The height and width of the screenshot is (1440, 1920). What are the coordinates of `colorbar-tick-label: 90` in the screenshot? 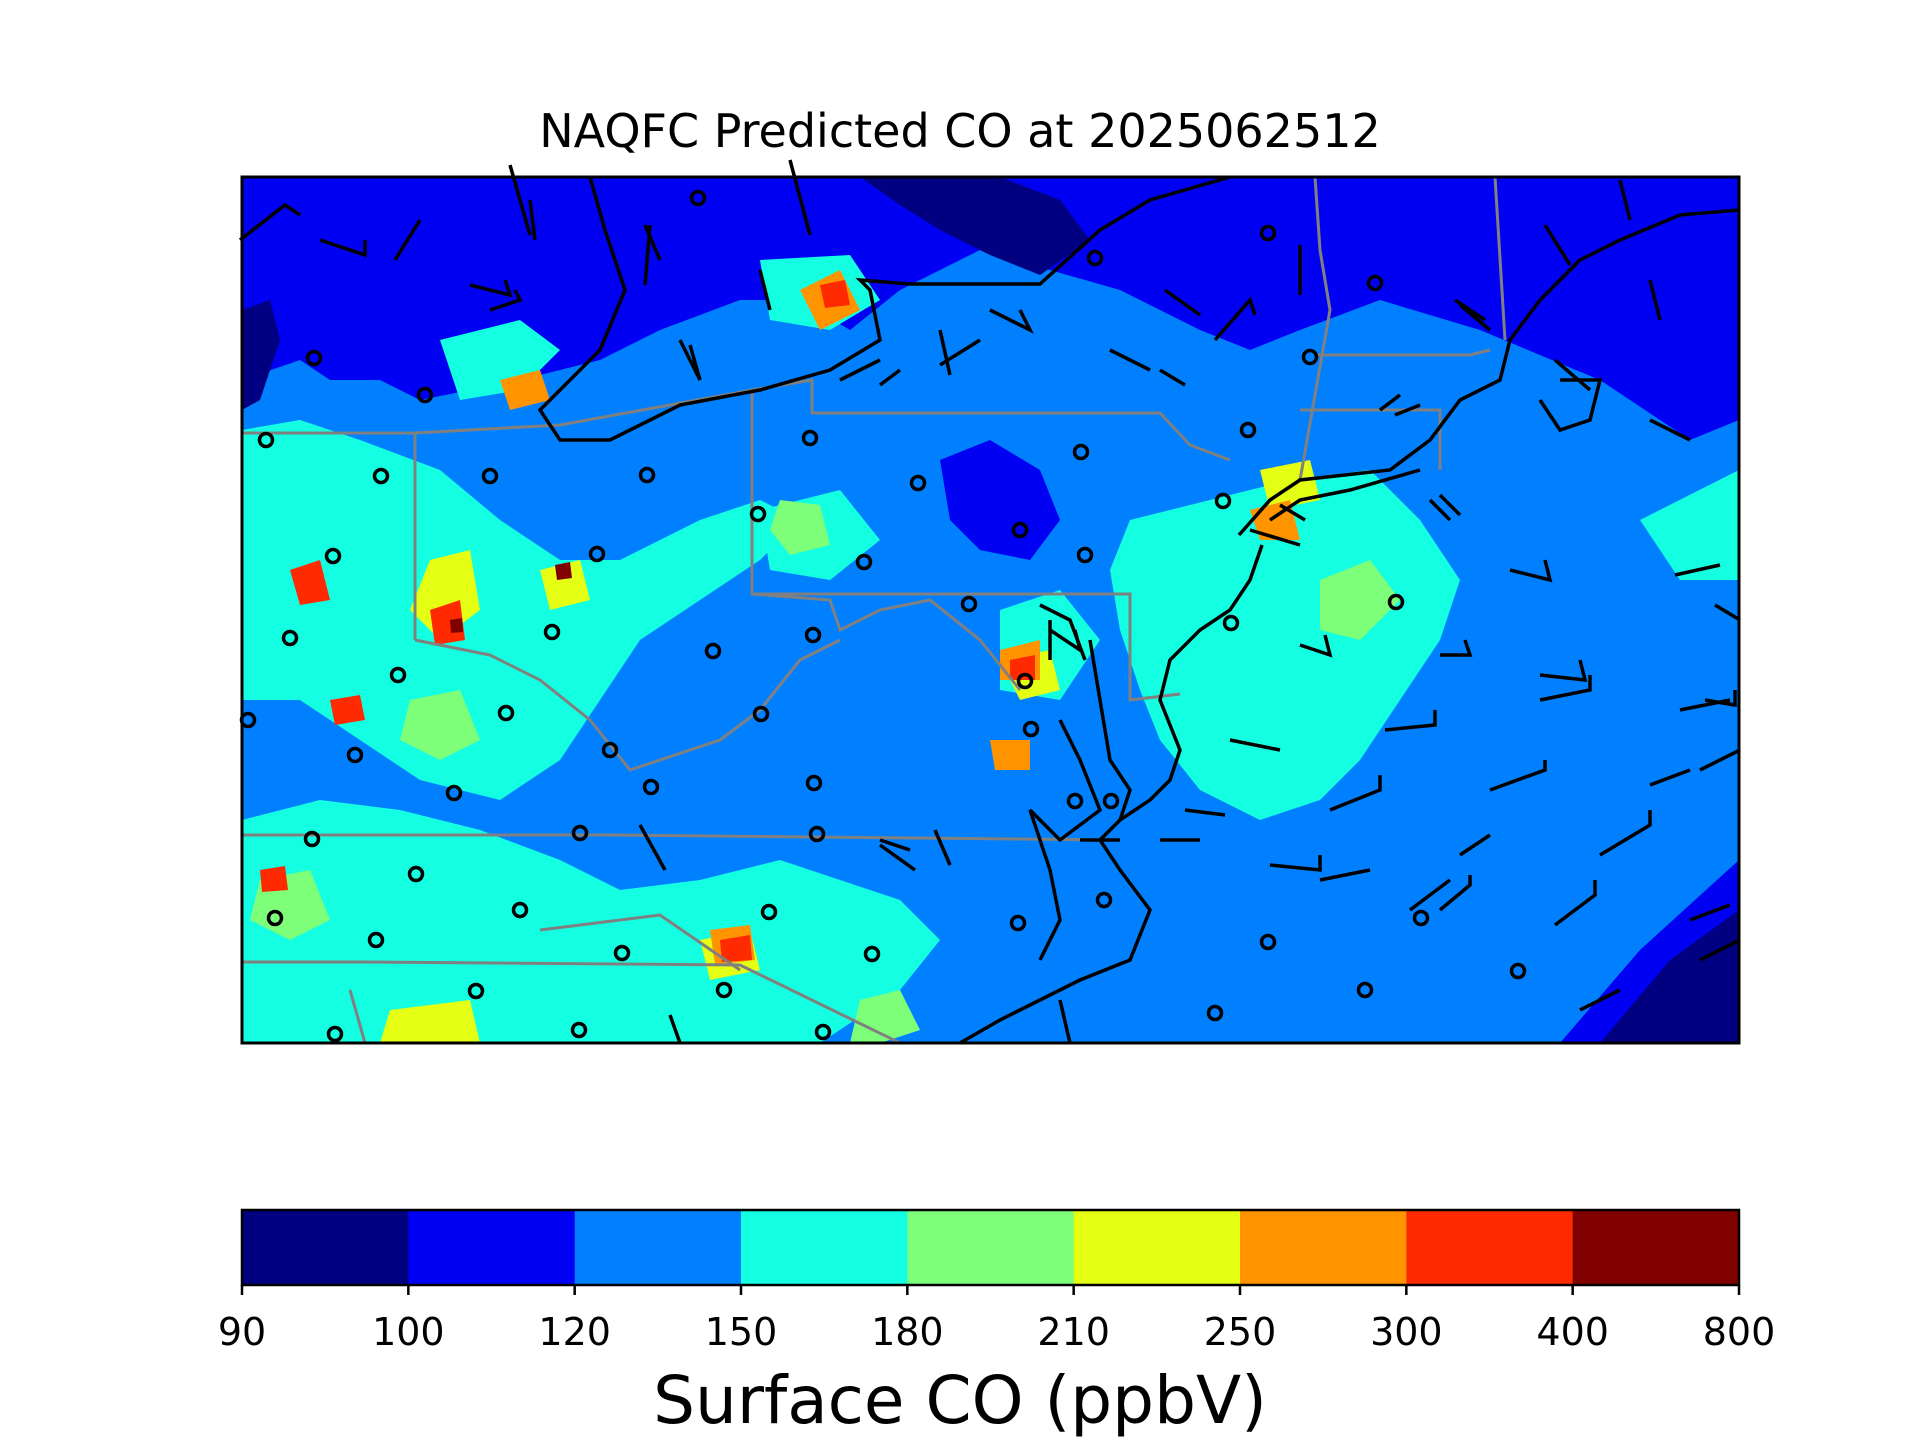 It's located at (242, 1332).